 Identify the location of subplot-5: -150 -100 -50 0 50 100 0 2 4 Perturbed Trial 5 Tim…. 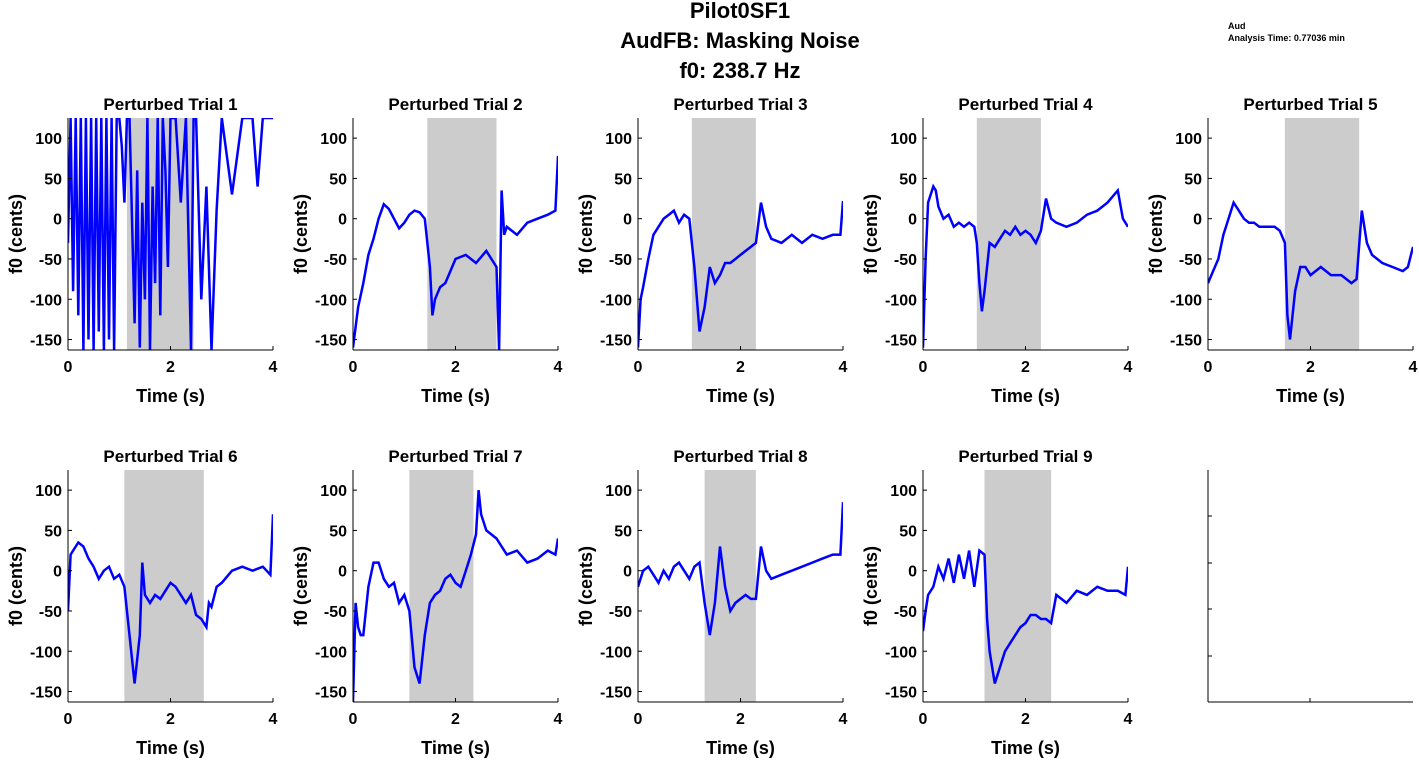
(1282, 250).